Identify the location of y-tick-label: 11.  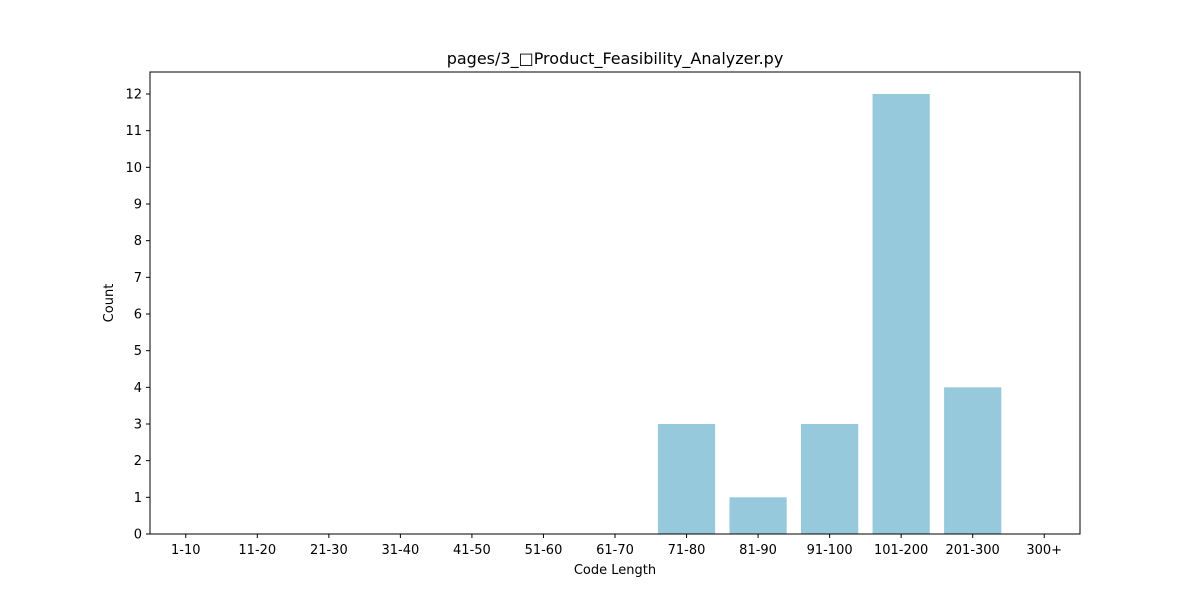
(133, 131).